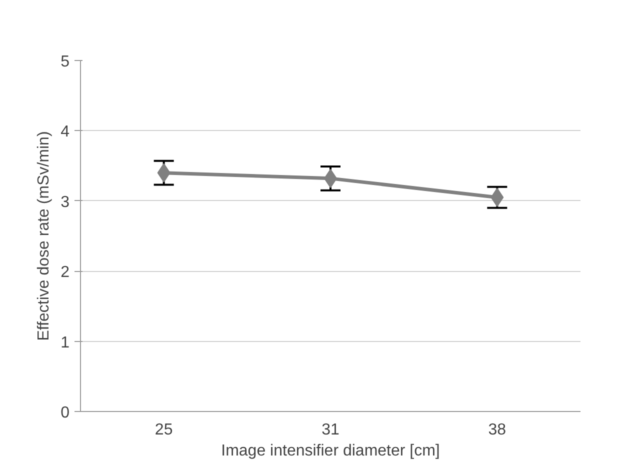  What do you see at coordinates (331, 430) in the screenshot?
I see `x-tick-label: 31` at bounding box center [331, 430].